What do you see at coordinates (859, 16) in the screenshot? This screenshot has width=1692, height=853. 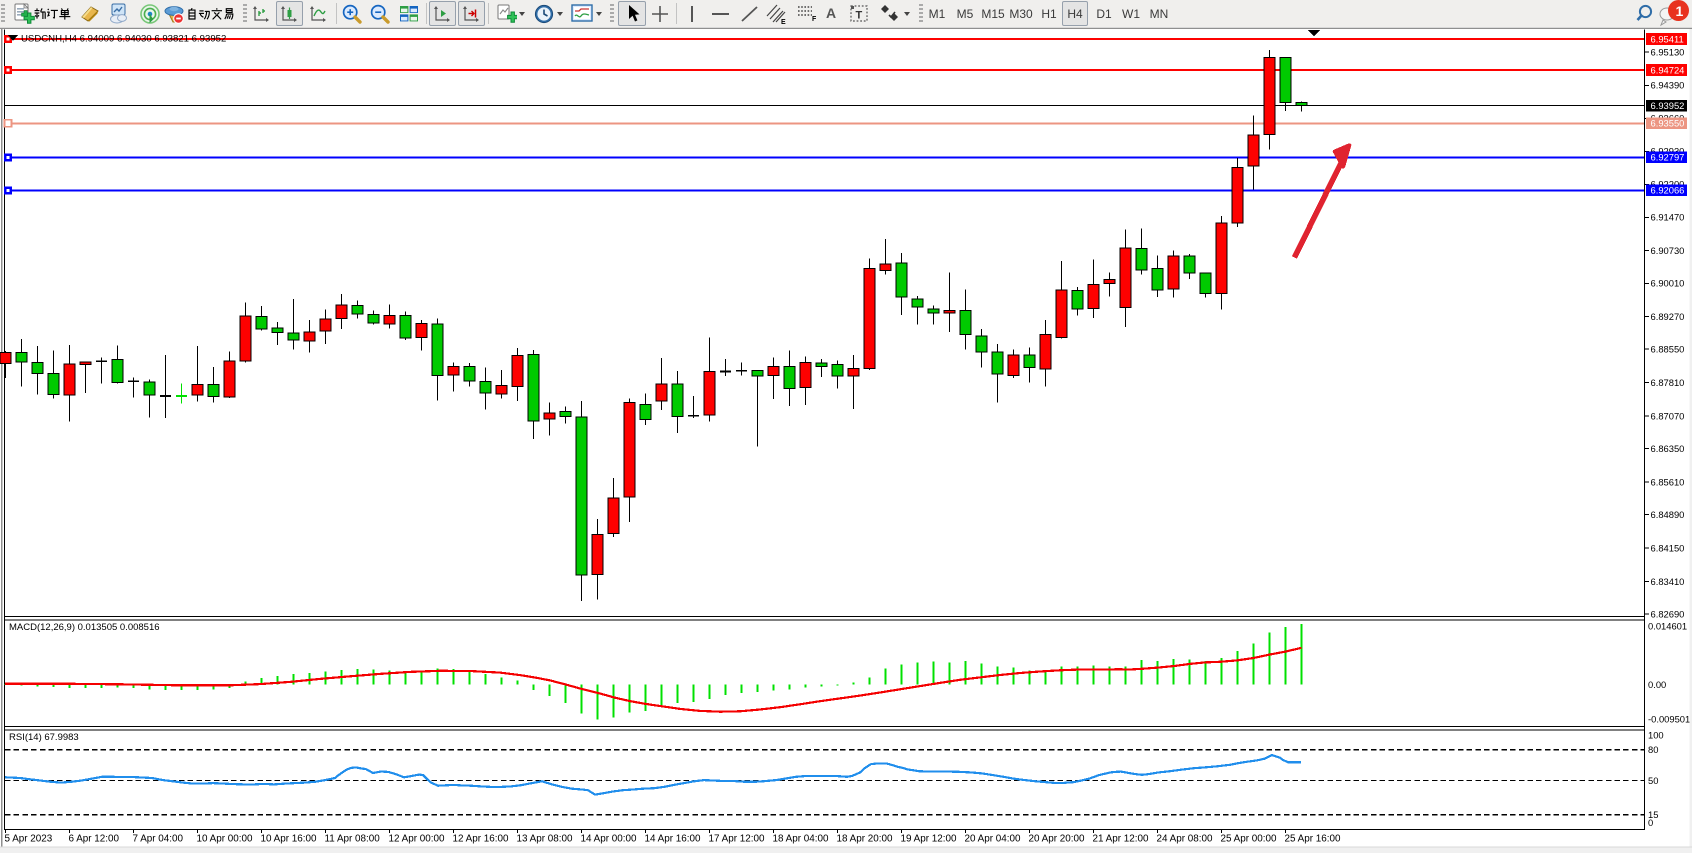 I see `svg-text: T` at bounding box center [859, 16].